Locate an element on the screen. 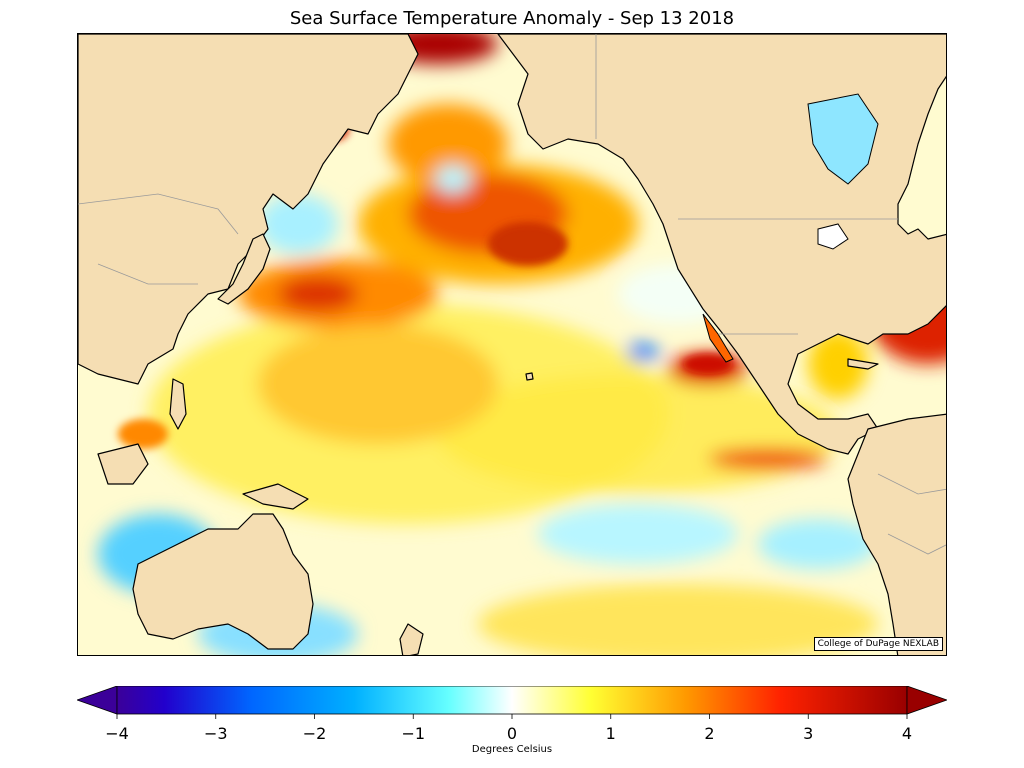 Image resolution: width=1024 pixels, height=768 pixels. colorbar-high-extend is located at coordinates (926, 700).